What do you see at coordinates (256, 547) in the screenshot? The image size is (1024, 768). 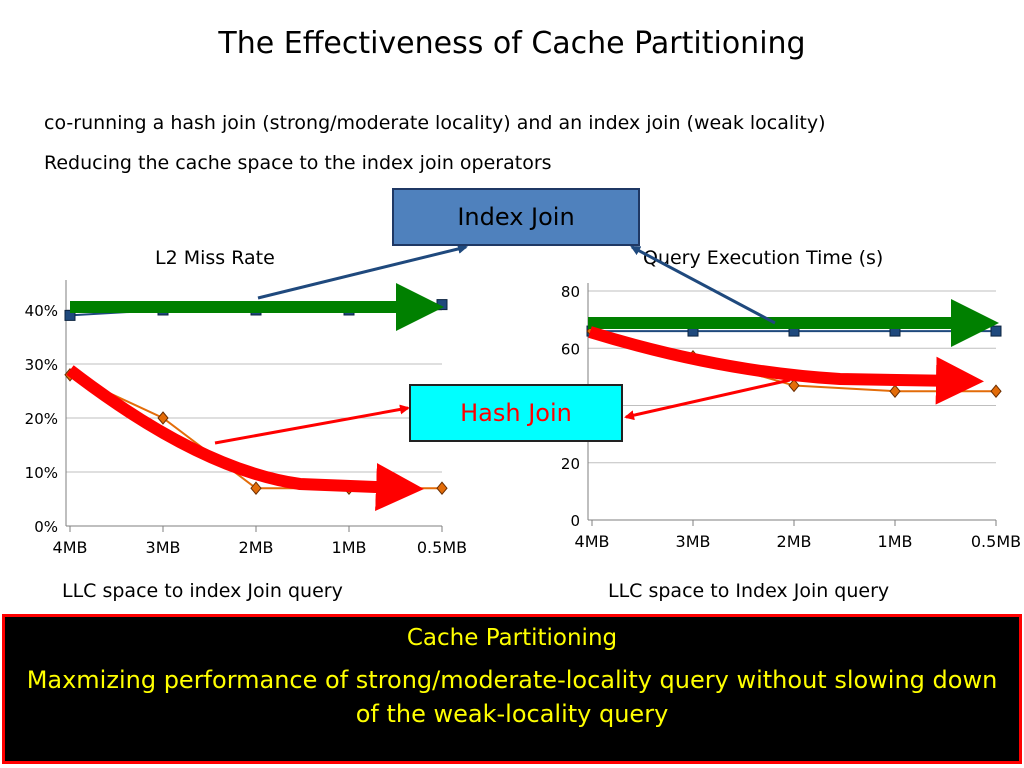 I see `chart-1-x-tick-label: 2MB` at bounding box center [256, 547].